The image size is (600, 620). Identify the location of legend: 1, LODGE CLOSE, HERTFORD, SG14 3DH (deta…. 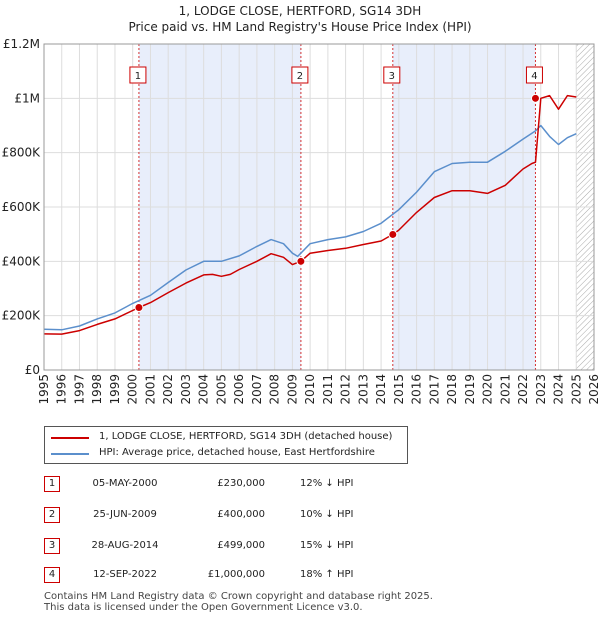
(226, 445).